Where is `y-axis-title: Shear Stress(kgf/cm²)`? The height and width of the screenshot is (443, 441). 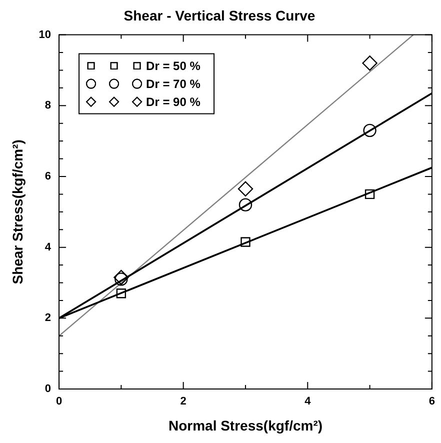
y-axis-title: Shear Stress(kgf/cm²) is located at coordinates (17, 212).